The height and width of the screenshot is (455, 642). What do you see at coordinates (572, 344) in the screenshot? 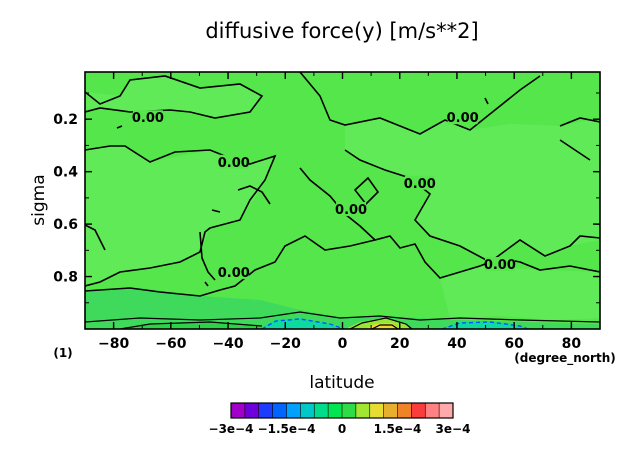
I see `x-tick-label: 80` at bounding box center [572, 344].